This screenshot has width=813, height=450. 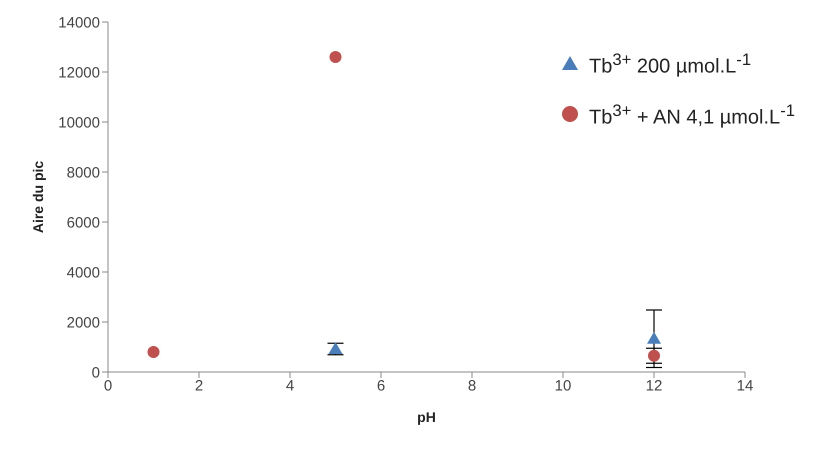 I want to click on legend-label: Tb$^{3+}$ + AN 4,1 µmol.L$^{-1}$, so click(x=692, y=115).